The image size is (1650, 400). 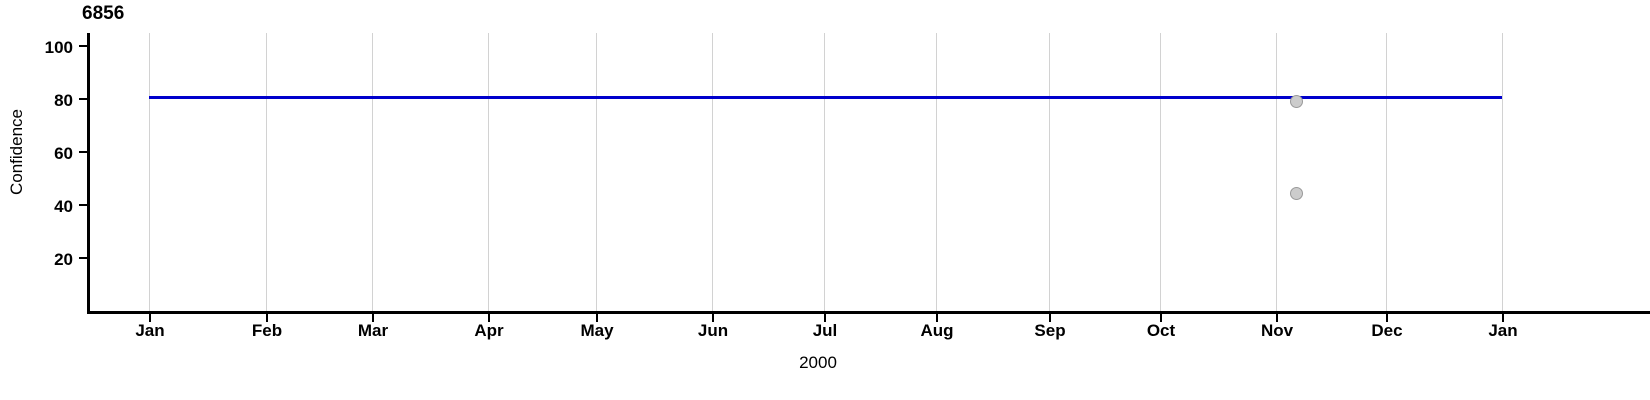 I want to click on x-tick-label: Mar, so click(x=373, y=330).